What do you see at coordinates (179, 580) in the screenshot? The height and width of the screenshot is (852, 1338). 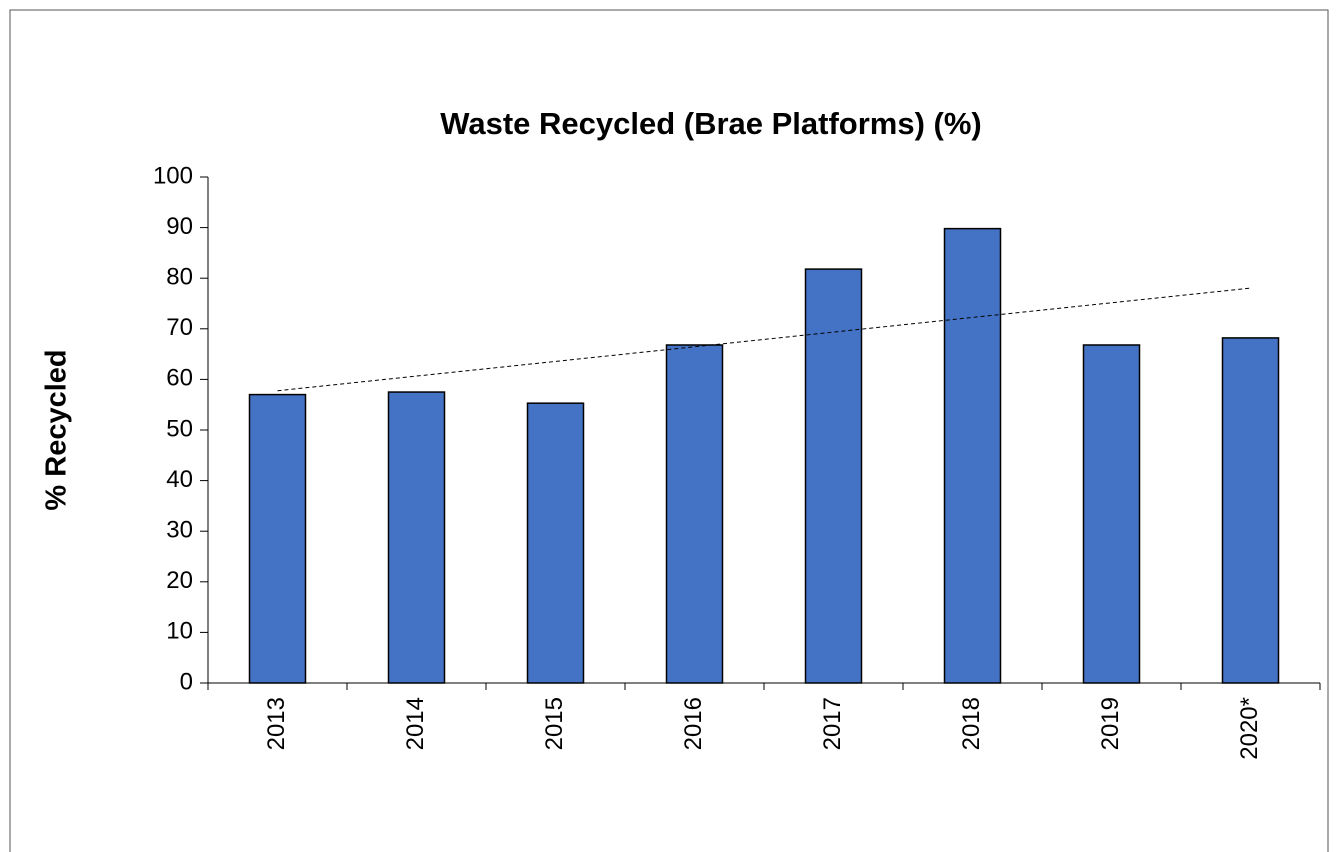 I see `y-tick-label: 20` at bounding box center [179, 580].